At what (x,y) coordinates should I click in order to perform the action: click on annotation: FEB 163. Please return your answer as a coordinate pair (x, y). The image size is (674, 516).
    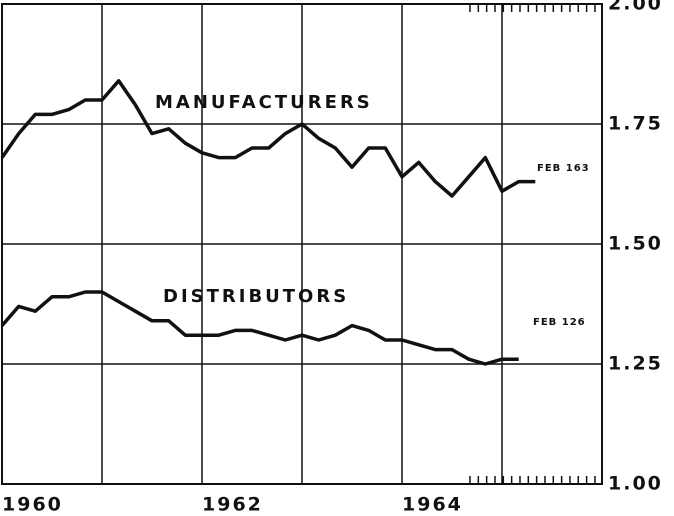
    Looking at the image, I should click on (563, 168).